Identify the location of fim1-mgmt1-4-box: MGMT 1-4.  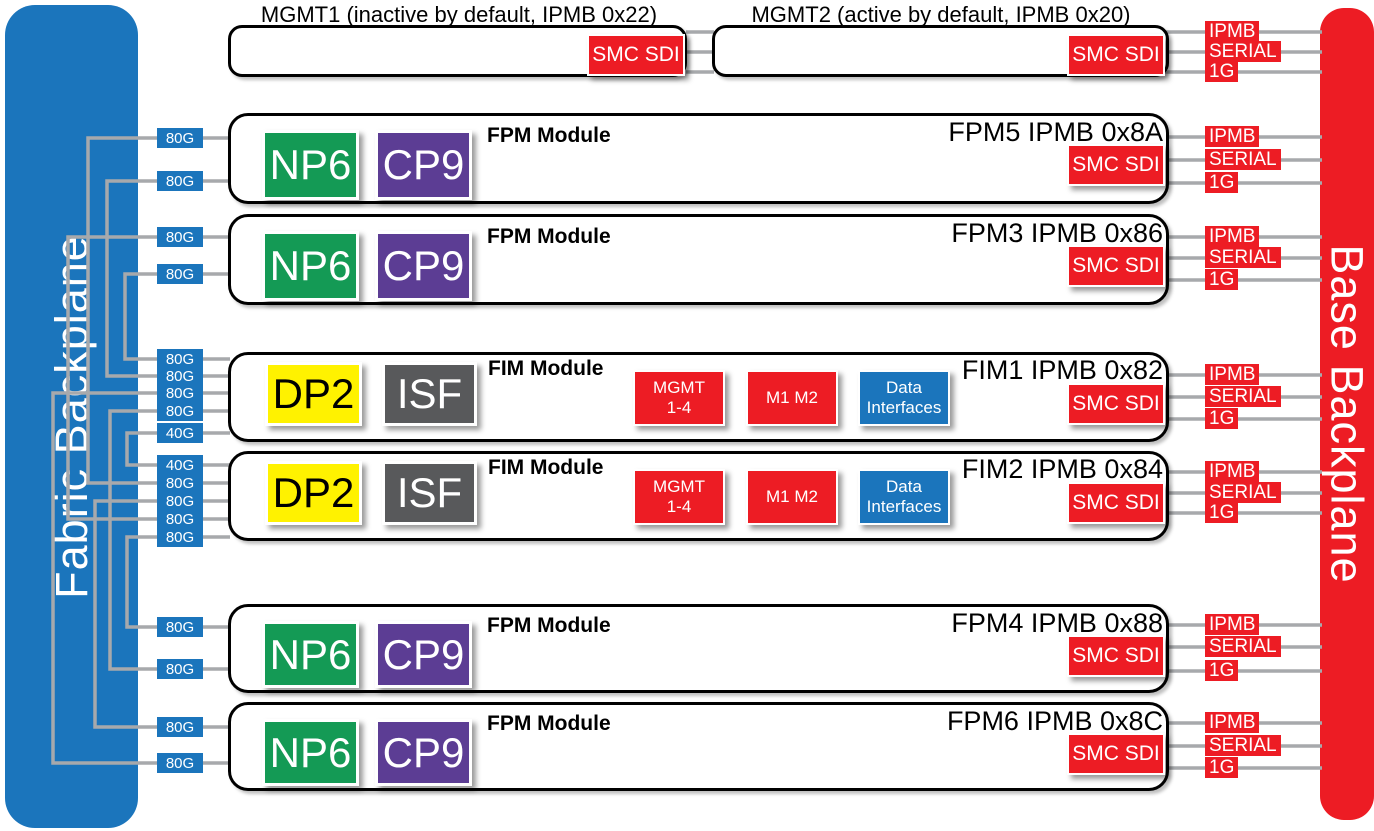
(679, 398).